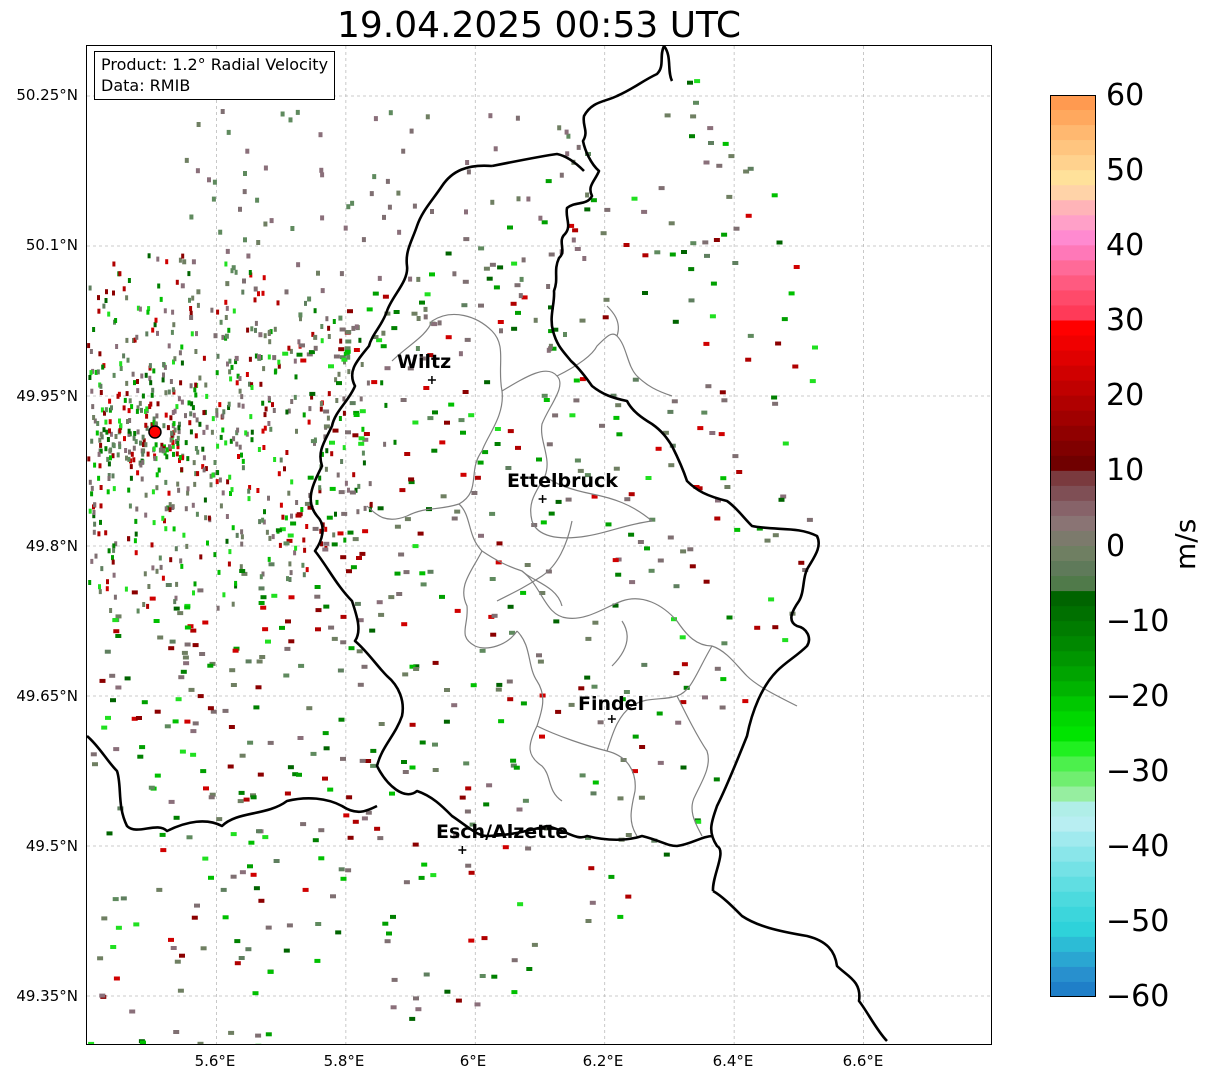  Describe the element at coordinates (215, 1061) in the screenshot. I see `lon-tick-label: 5.6°E` at that location.